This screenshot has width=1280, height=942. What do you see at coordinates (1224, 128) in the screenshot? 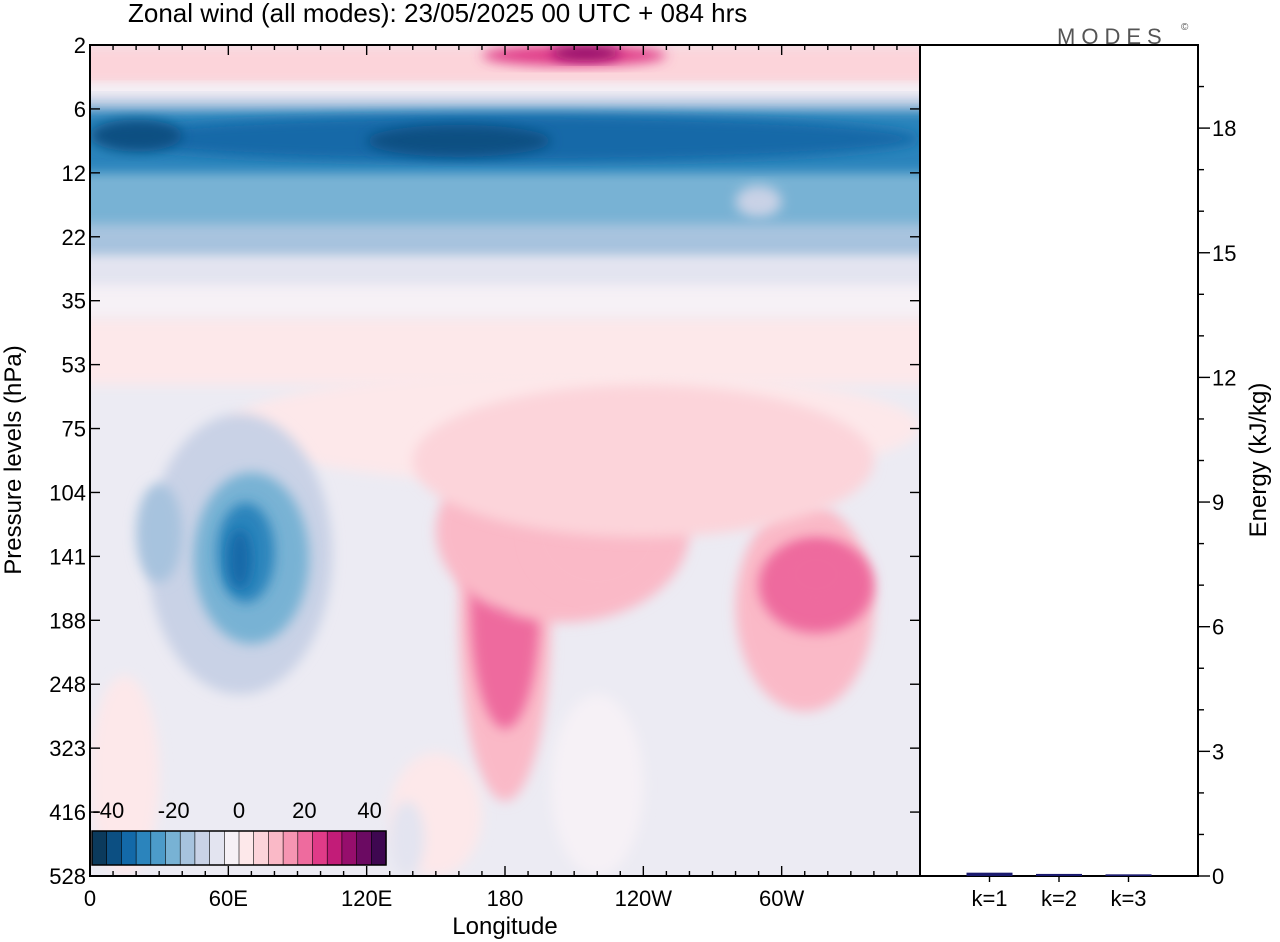
I see `energy-tick-label: 18` at bounding box center [1224, 128].